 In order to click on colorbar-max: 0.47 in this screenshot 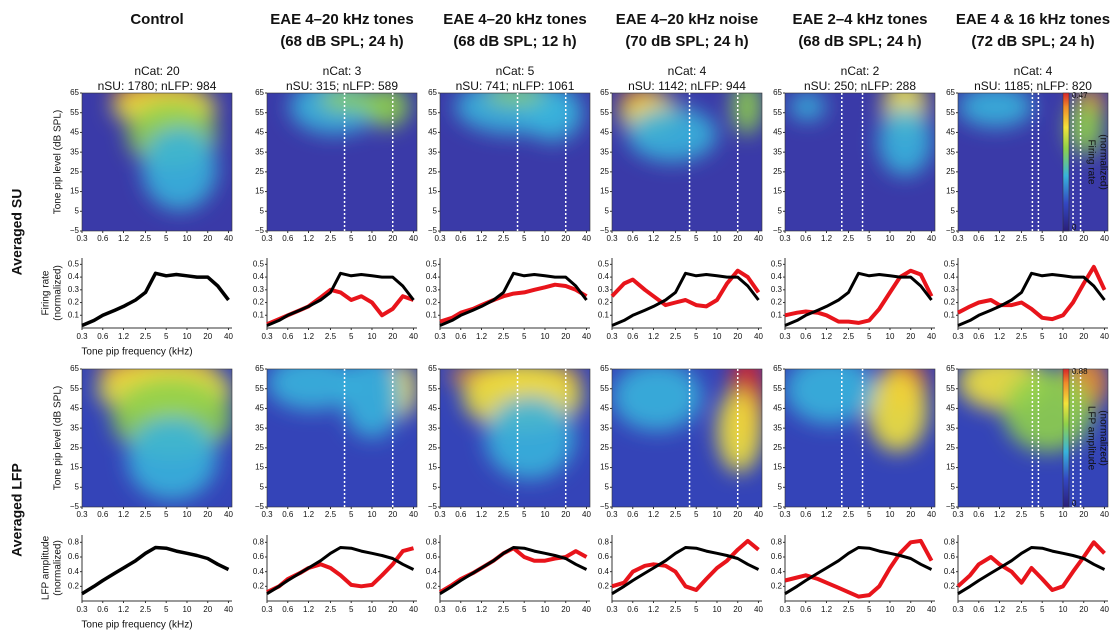, I will do `click(1080, 95)`.